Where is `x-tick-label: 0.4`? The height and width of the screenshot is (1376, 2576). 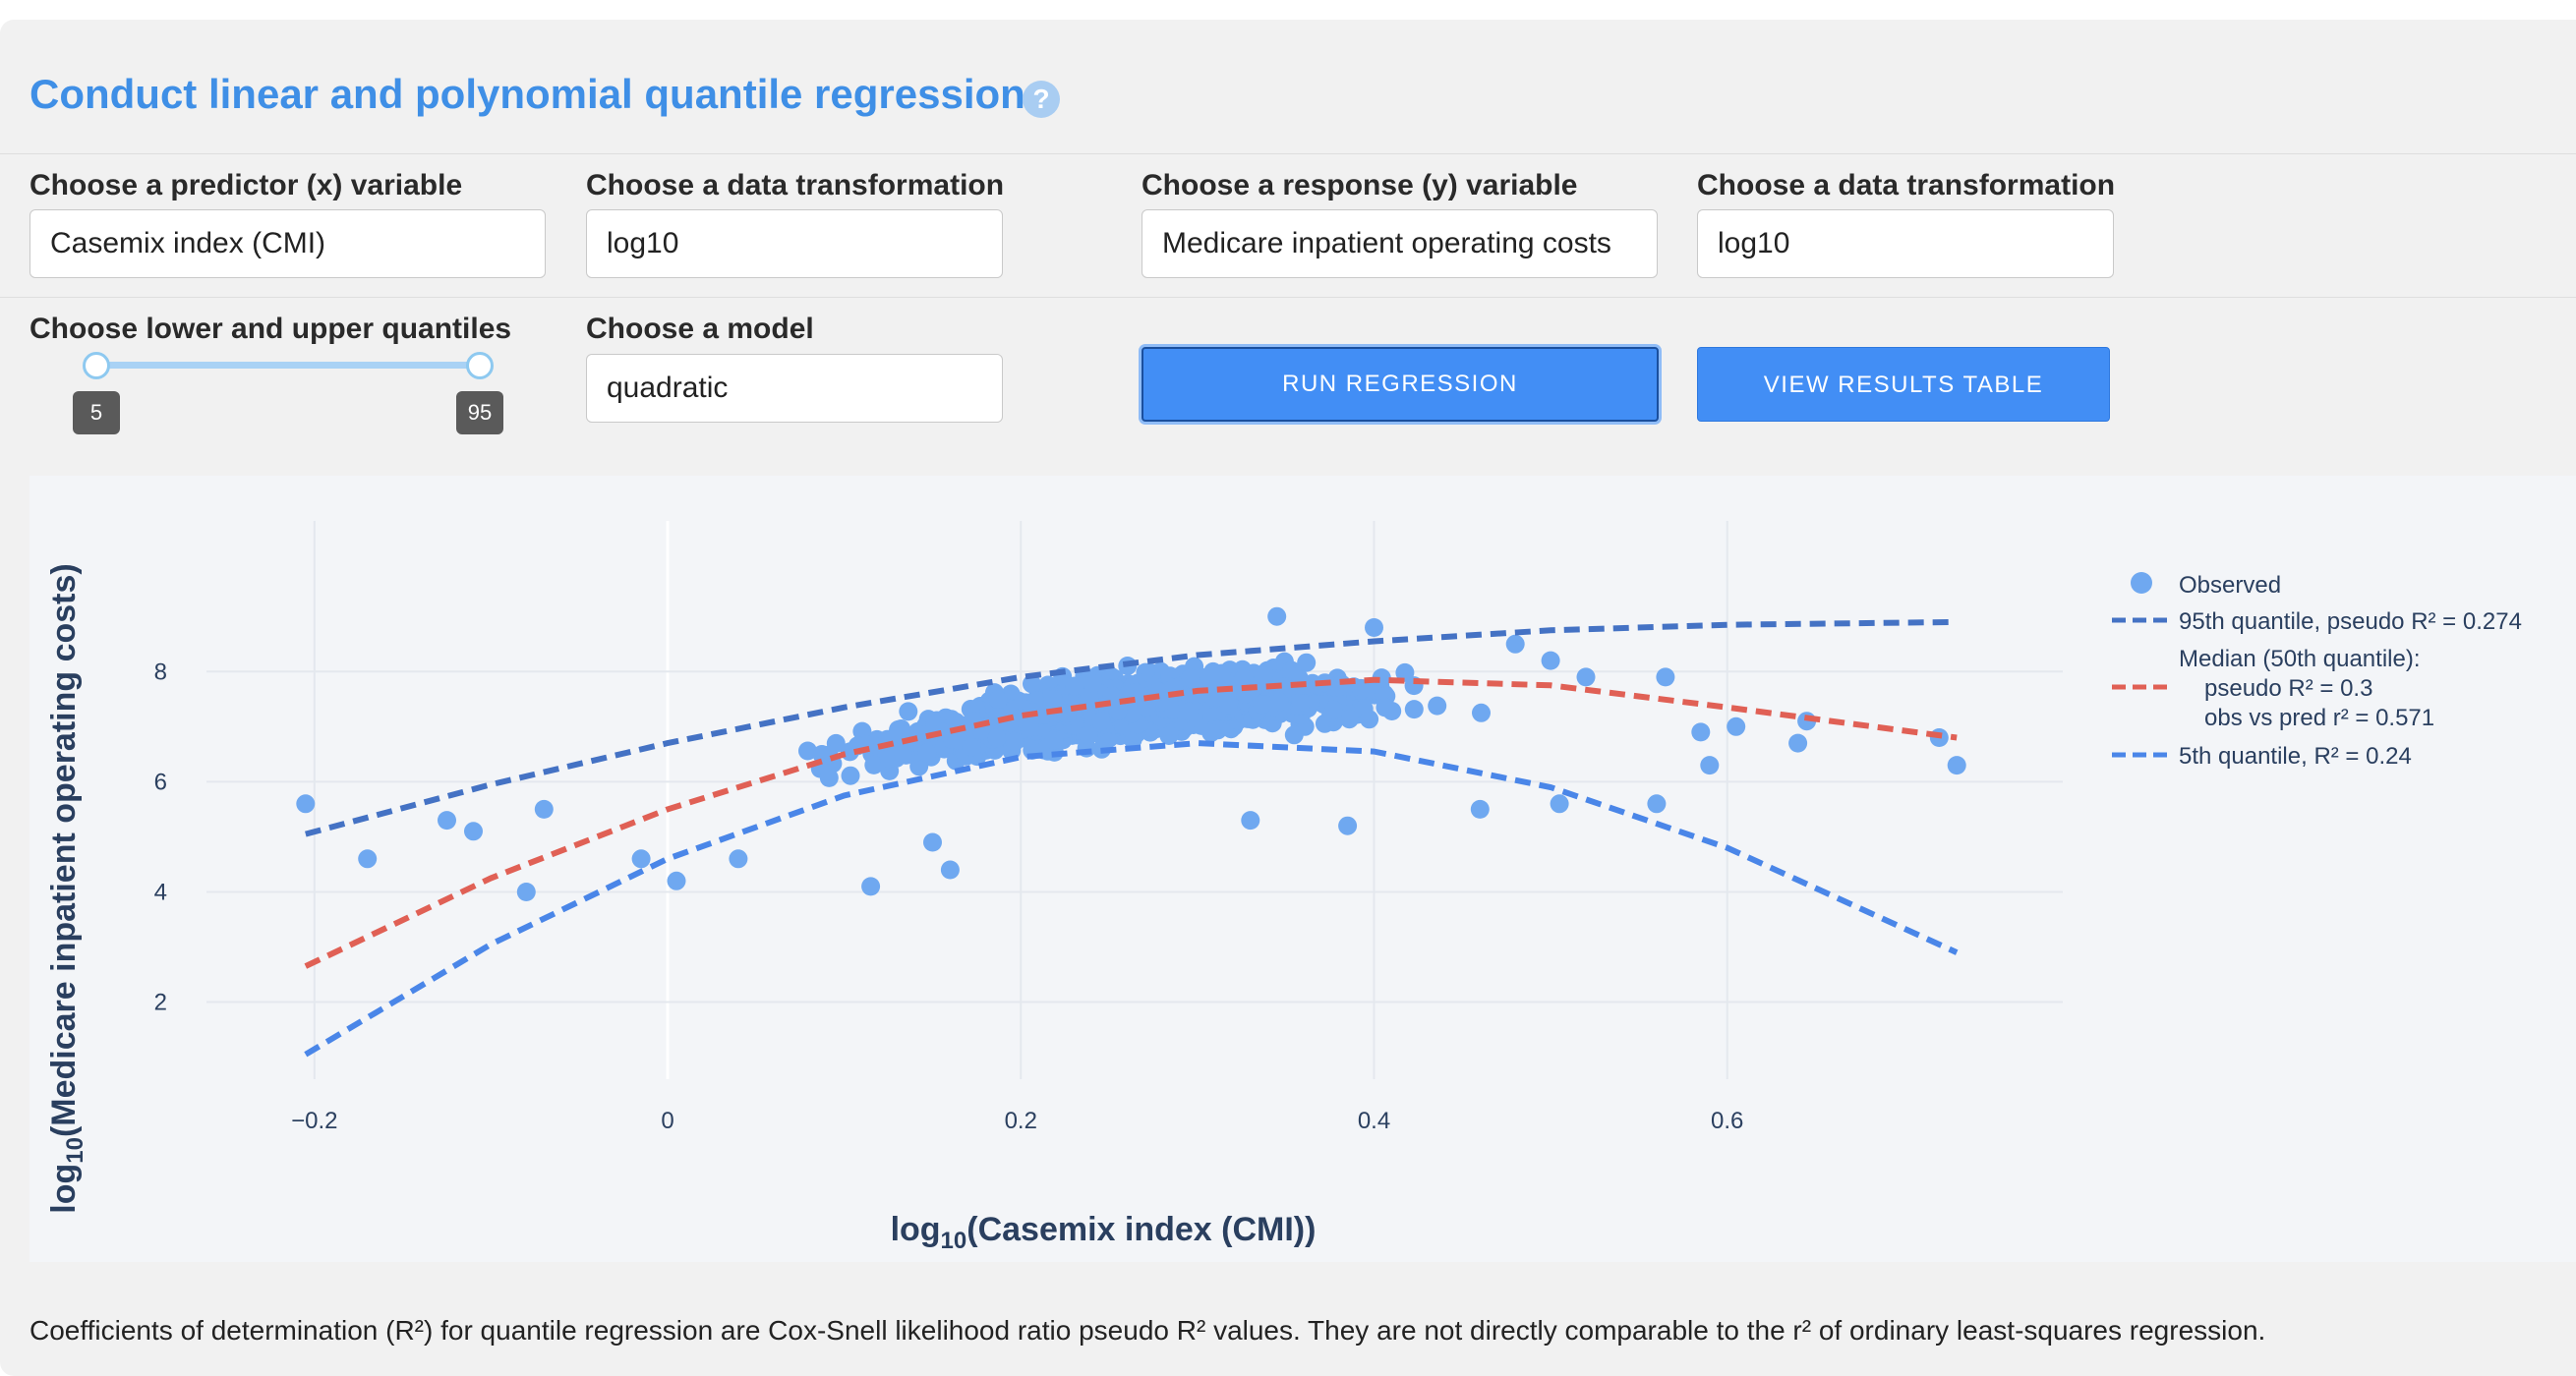
x-tick-label: 0.4 is located at coordinates (1374, 1121).